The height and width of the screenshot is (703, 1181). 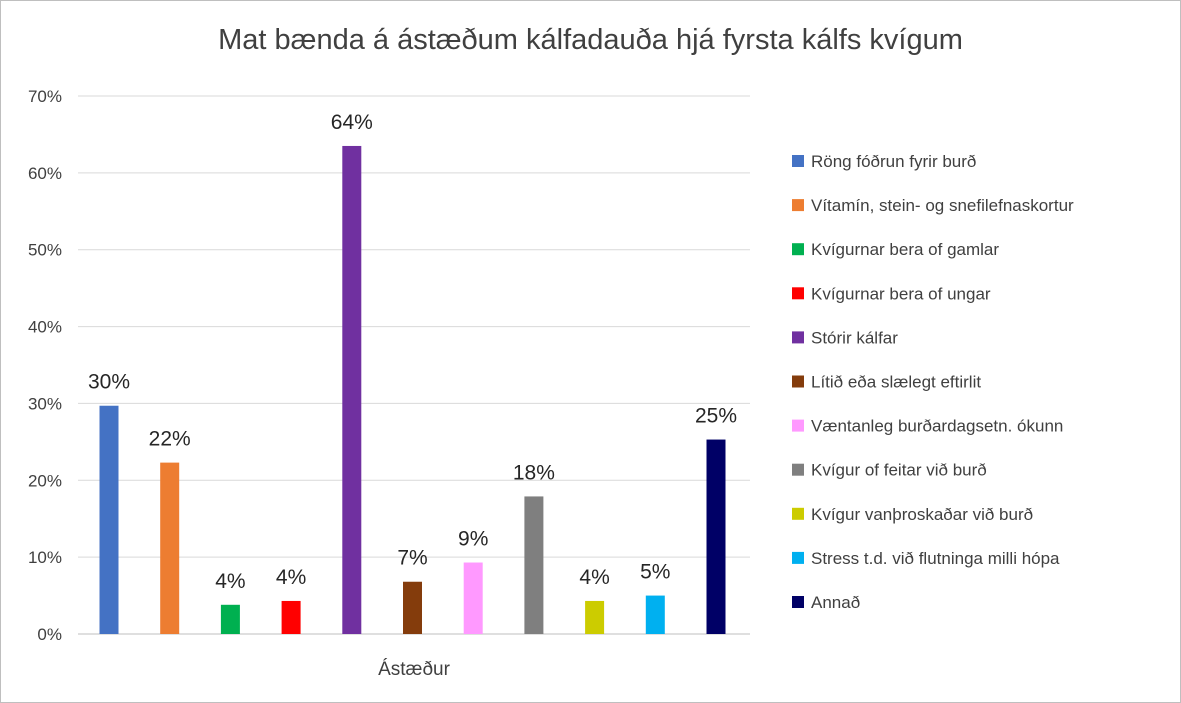 What do you see at coordinates (716, 416) in the screenshot?
I see `data-label: 25%` at bounding box center [716, 416].